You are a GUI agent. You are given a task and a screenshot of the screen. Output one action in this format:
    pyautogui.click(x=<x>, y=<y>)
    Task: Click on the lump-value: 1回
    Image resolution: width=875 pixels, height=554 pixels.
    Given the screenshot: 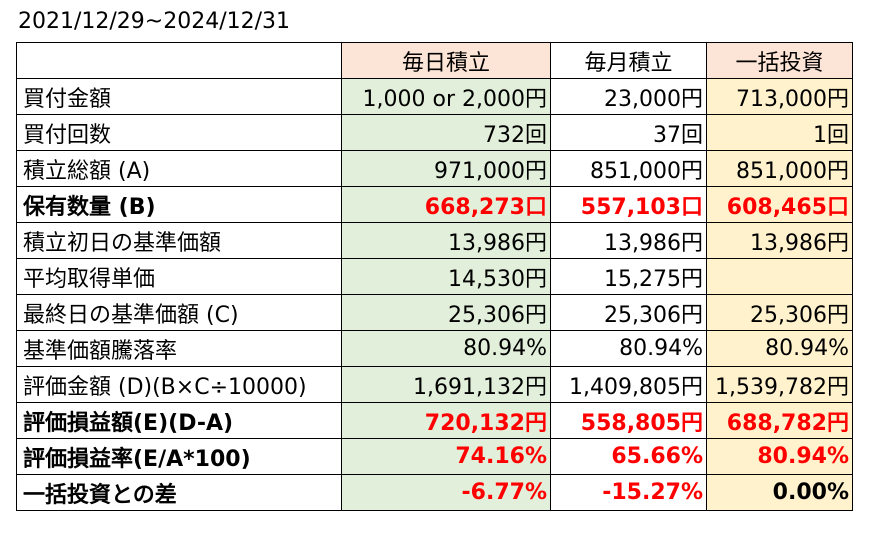 What is the action you would take?
    pyautogui.click(x=779, y=132)
    